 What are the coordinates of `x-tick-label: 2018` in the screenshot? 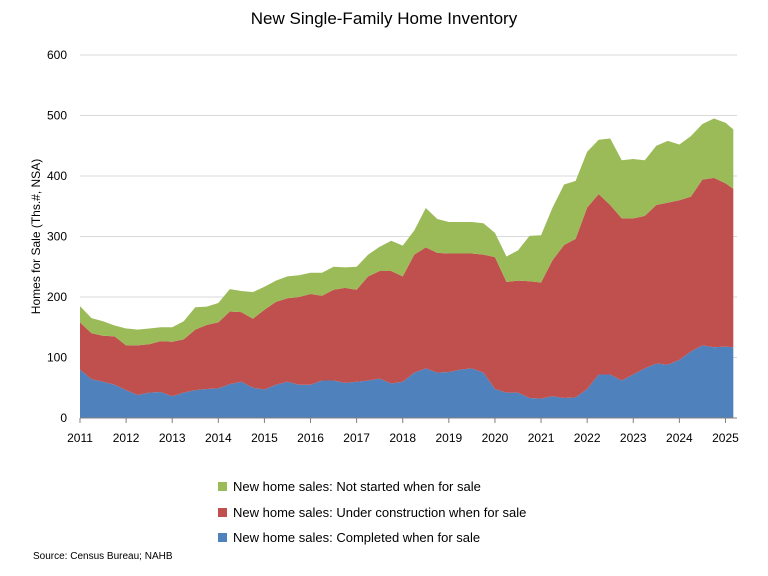 It's located at (402, 438).